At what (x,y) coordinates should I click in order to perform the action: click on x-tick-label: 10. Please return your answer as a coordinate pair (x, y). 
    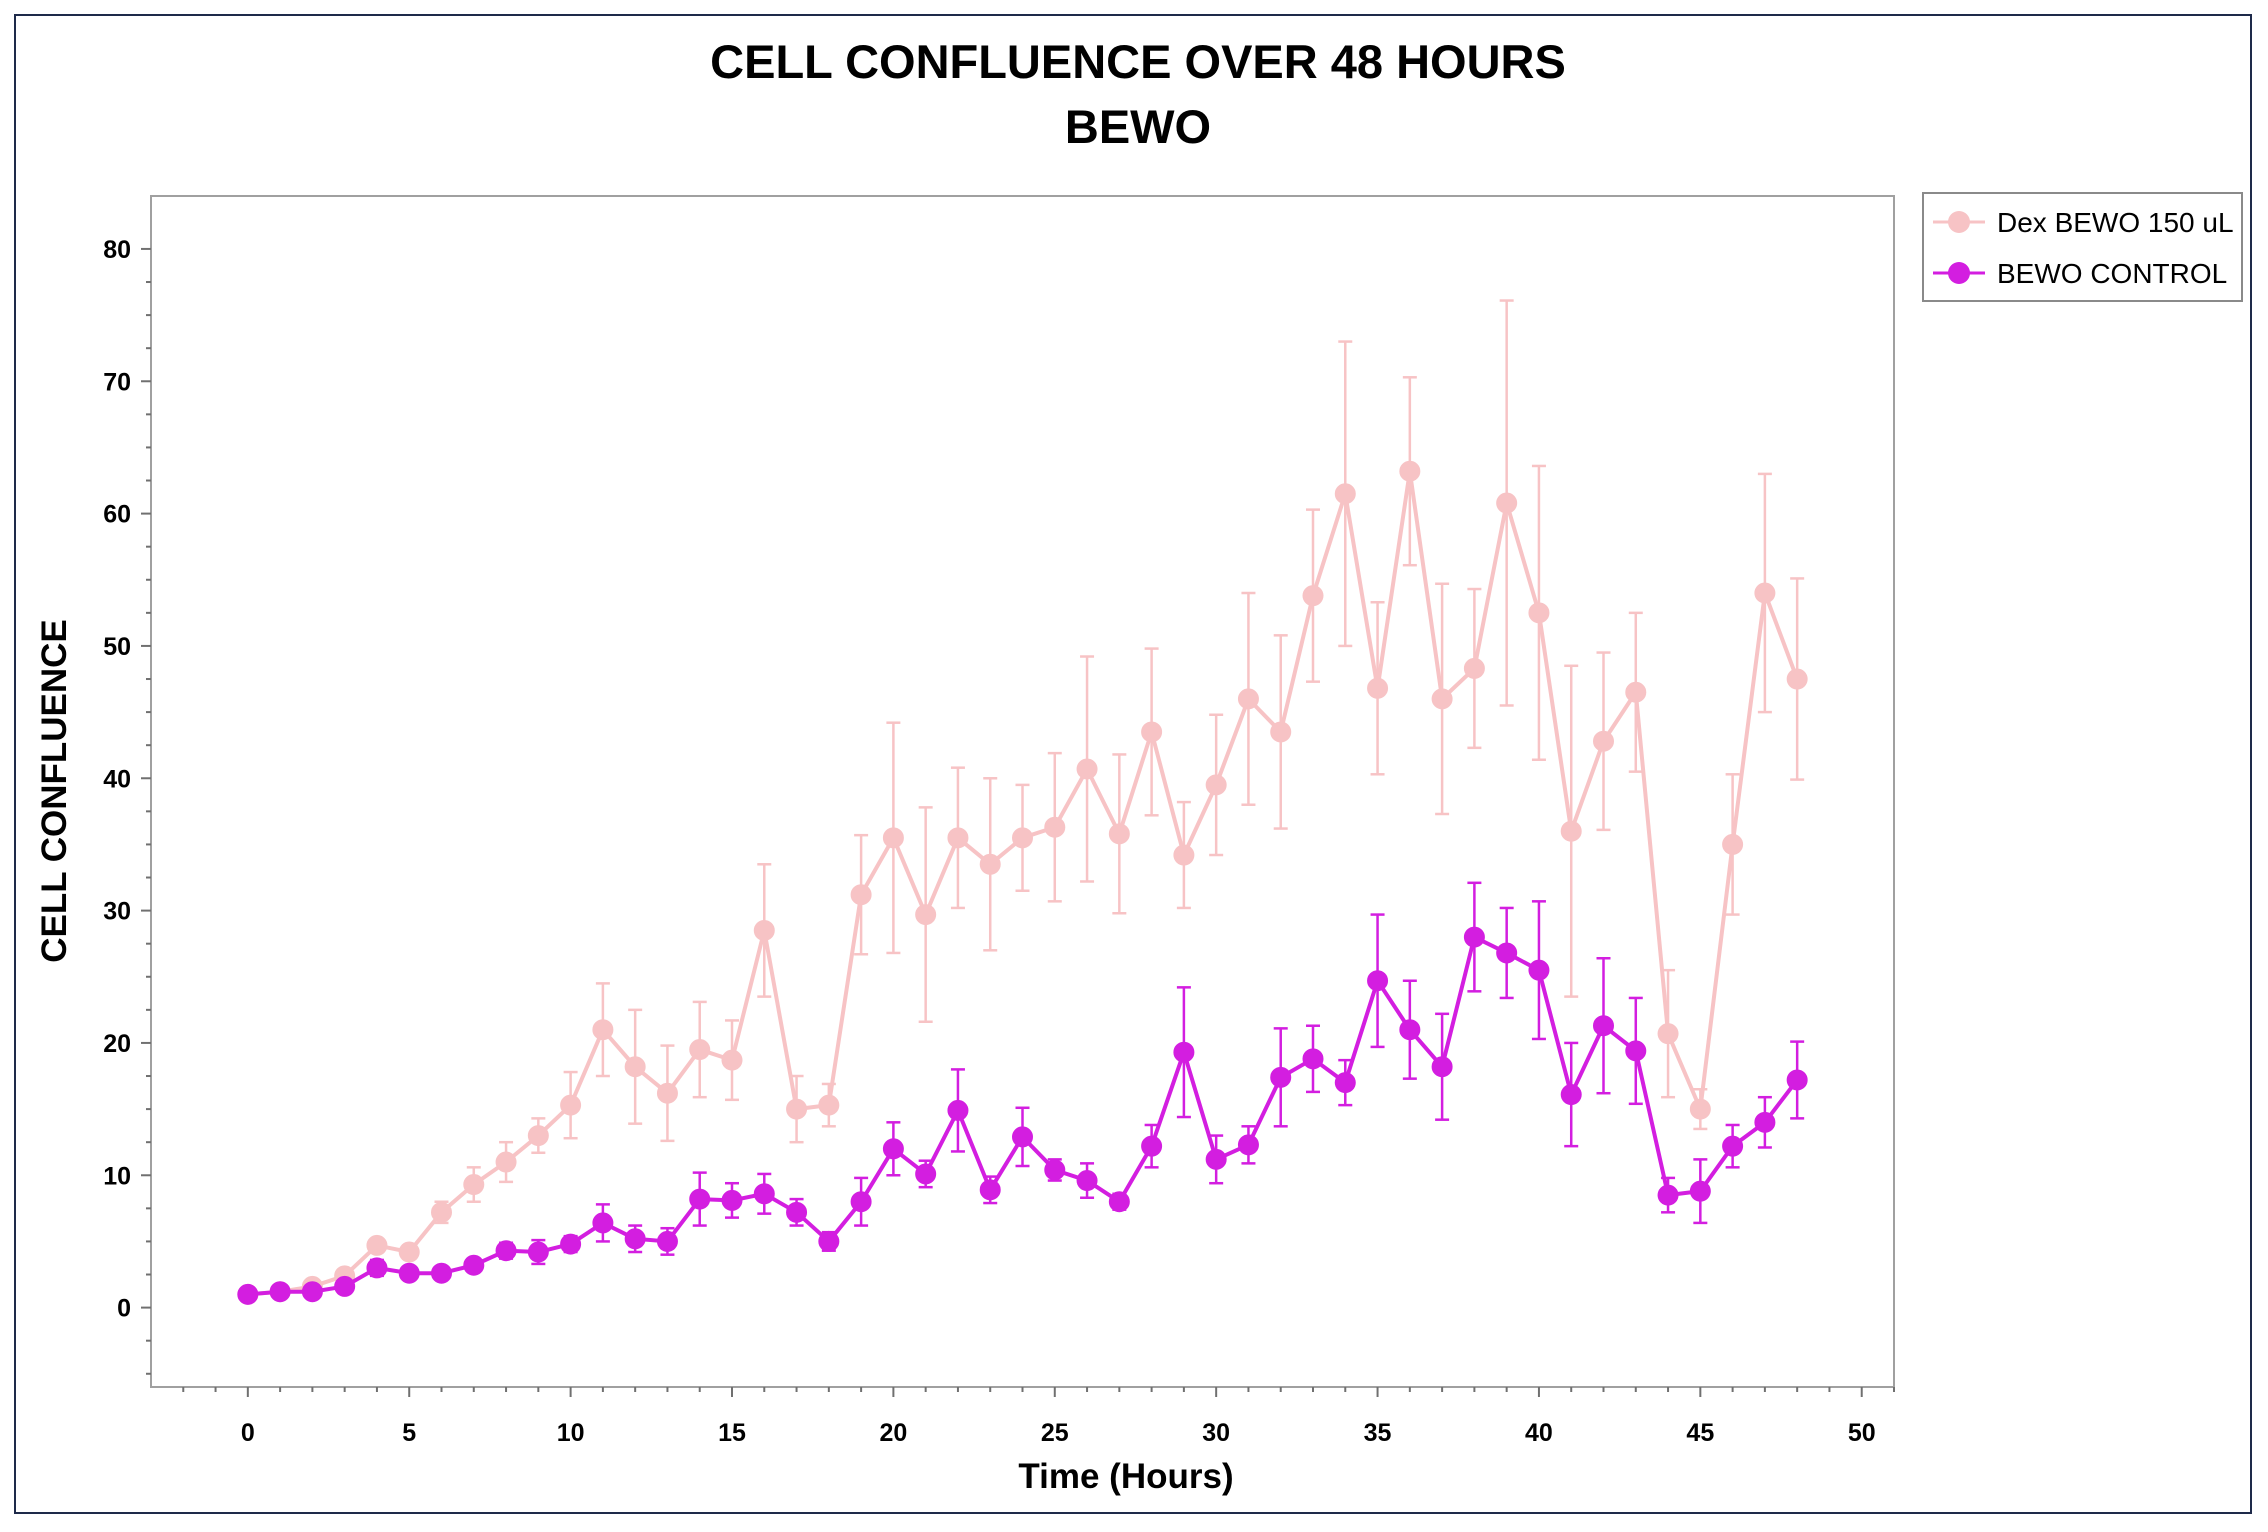
    Looking at the image, I should click on (571, 1433).